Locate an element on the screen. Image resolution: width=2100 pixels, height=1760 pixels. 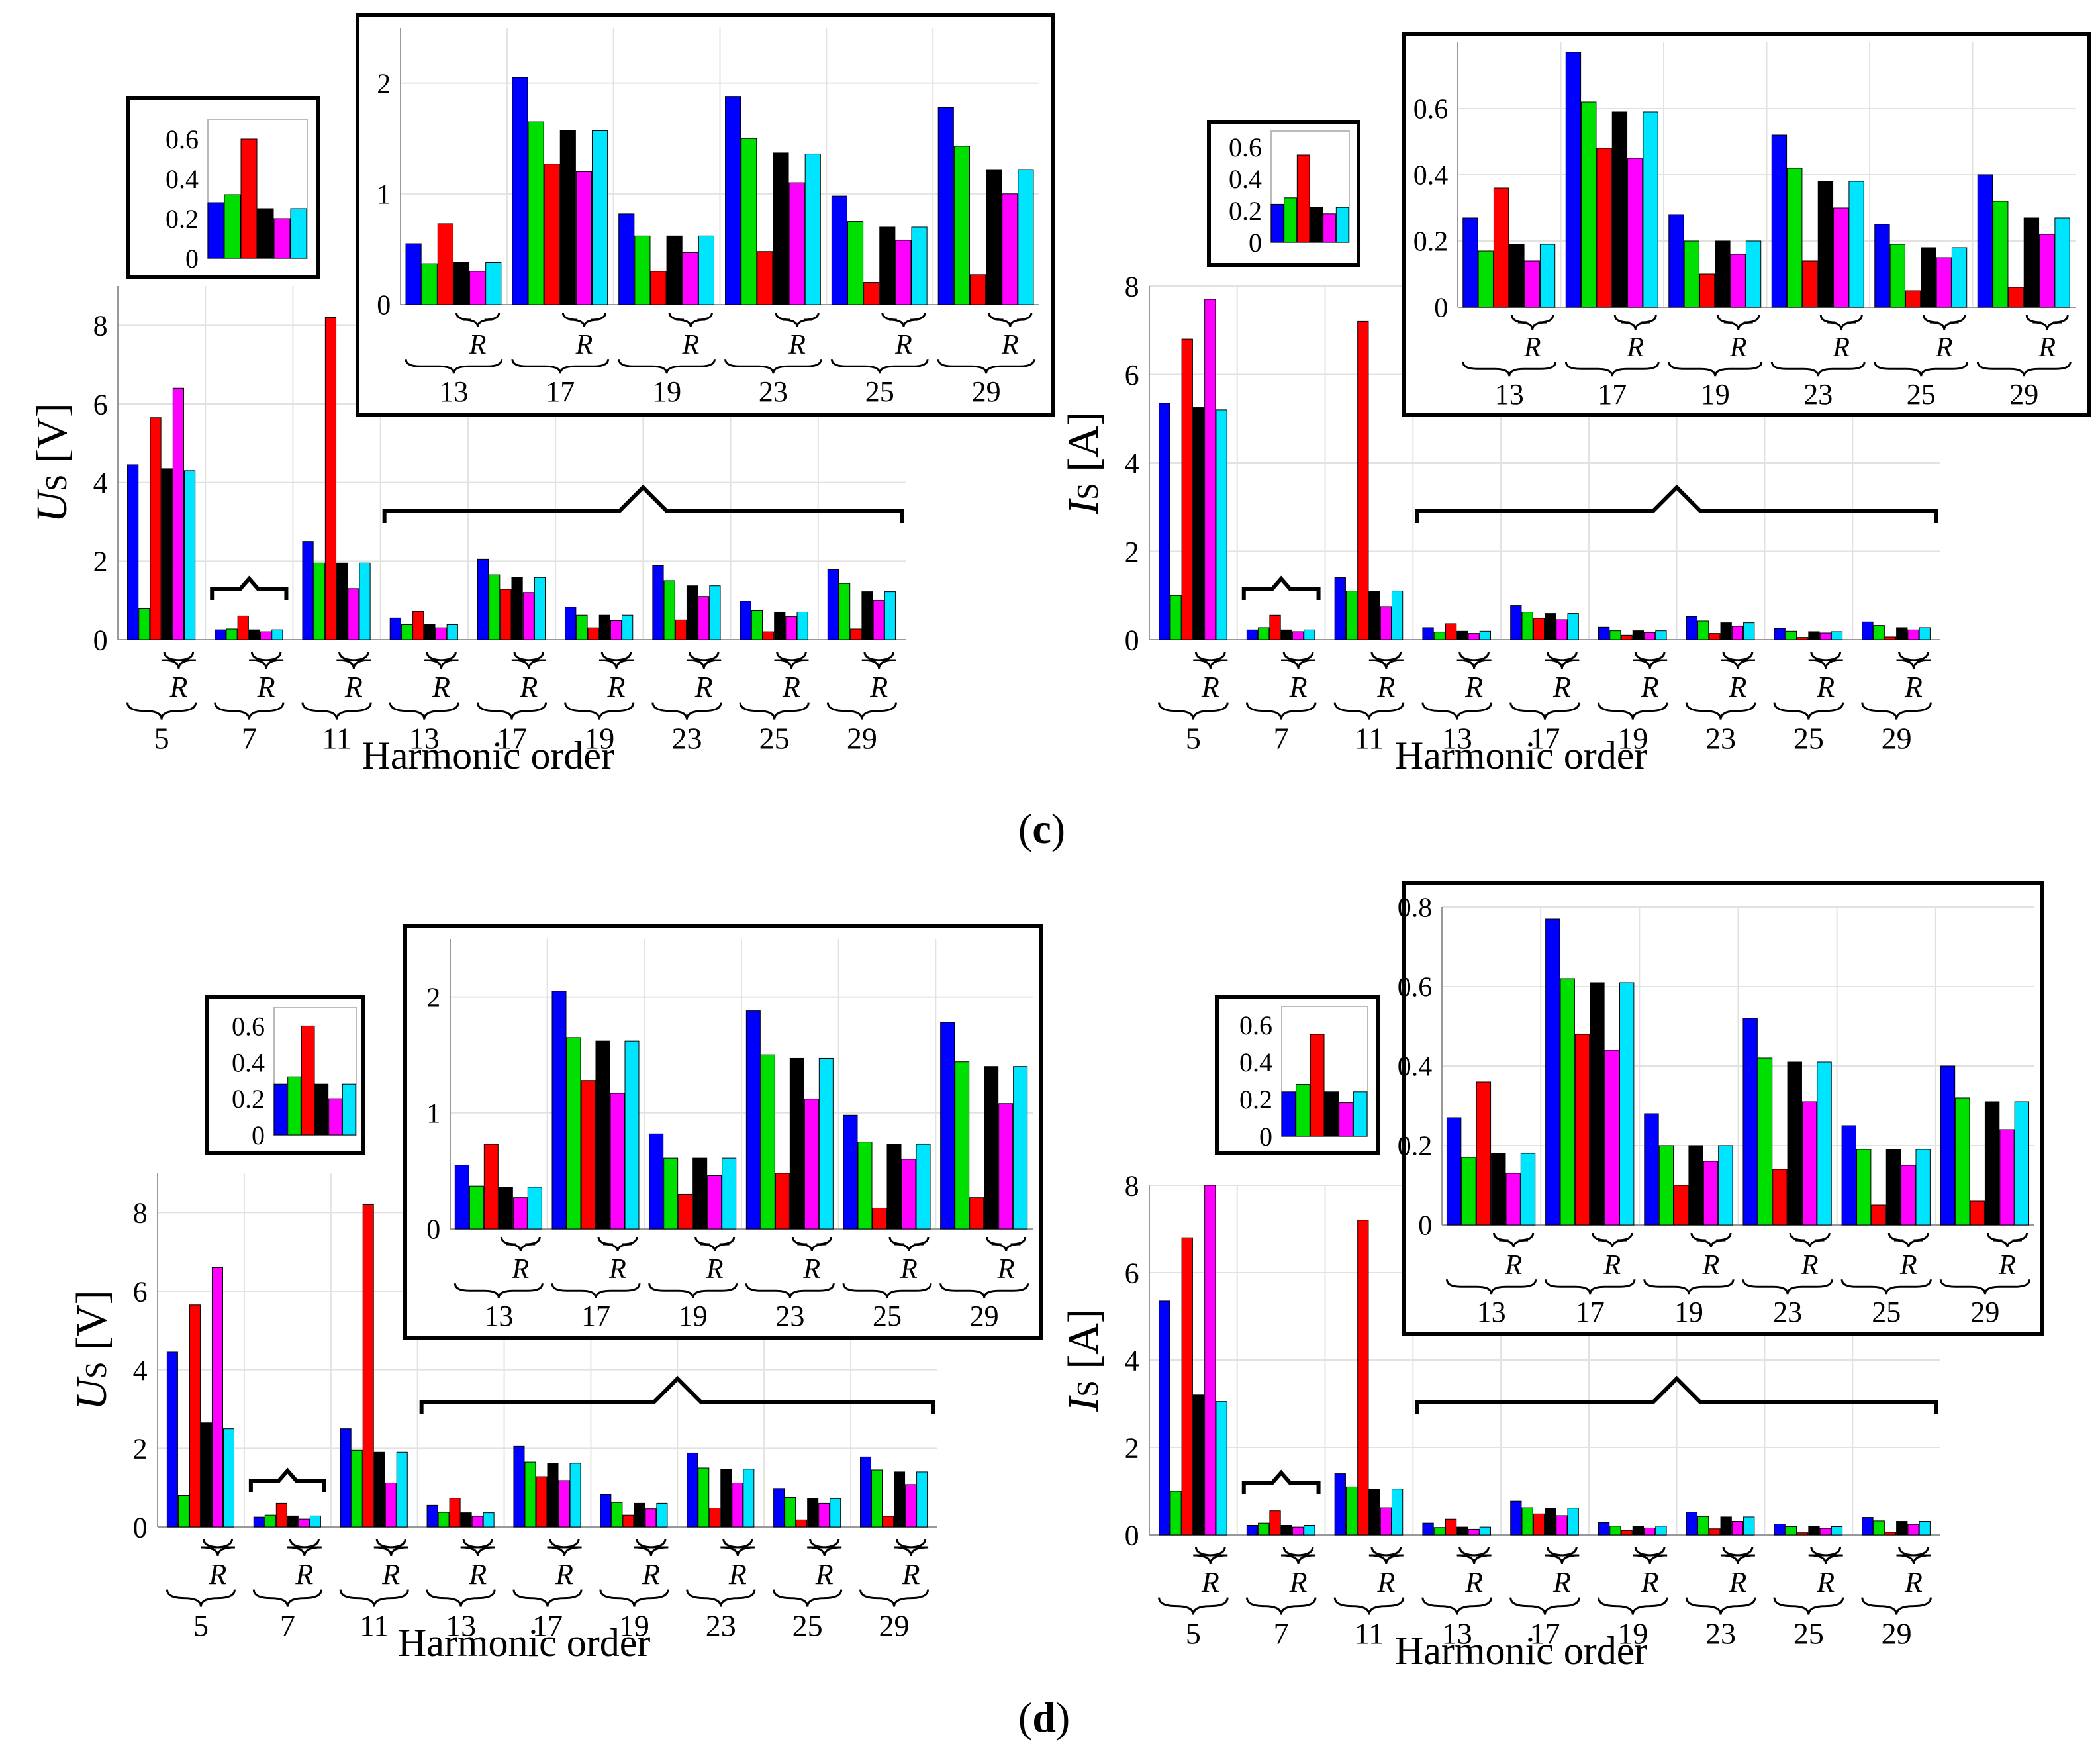
d-current-main-bar-g5-s0 is located at coordinates (1604, 1529).